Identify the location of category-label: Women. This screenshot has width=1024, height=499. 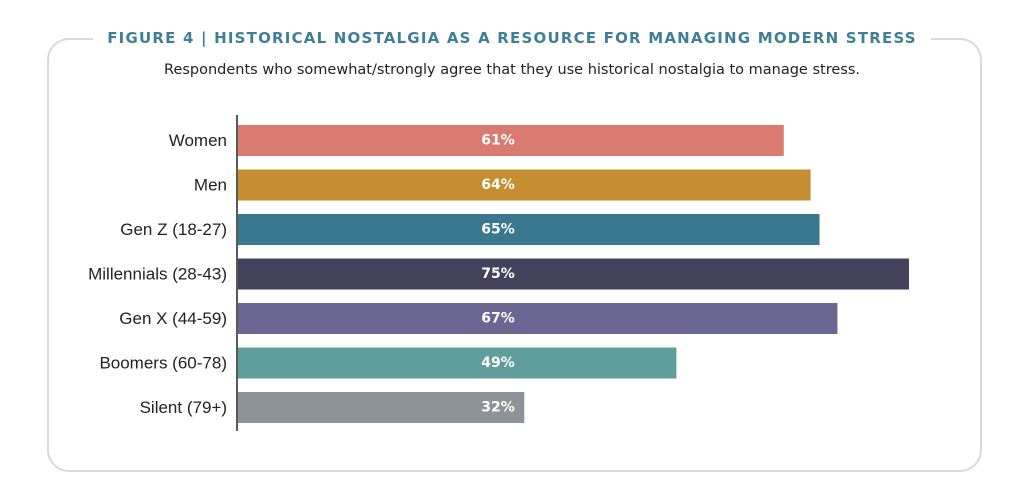
(198, 140).